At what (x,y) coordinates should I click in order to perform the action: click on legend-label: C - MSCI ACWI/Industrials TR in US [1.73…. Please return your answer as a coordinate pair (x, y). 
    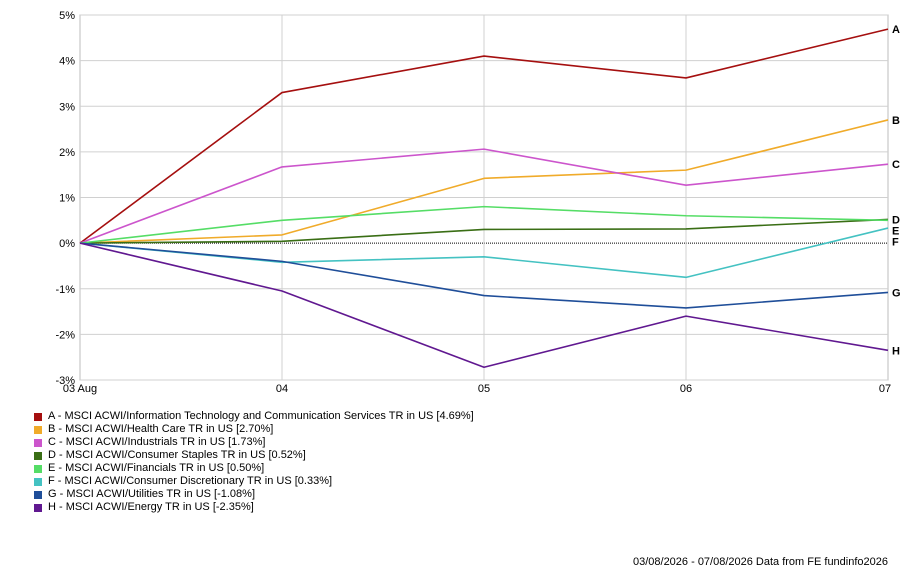
    Looking at the image, I should click on (157, 442).